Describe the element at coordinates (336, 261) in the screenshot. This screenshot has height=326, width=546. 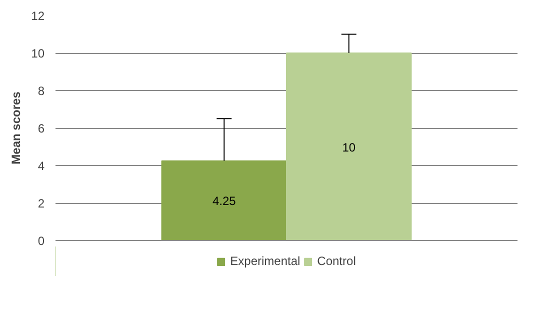
I see `legend-label: Control` at that location.